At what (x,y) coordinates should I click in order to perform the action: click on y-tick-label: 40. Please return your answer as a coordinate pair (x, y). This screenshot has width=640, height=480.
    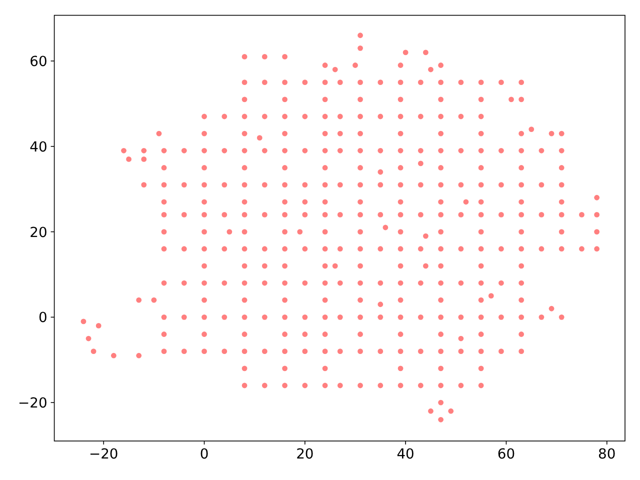
    Looking at the image, I should click on (39, 147).